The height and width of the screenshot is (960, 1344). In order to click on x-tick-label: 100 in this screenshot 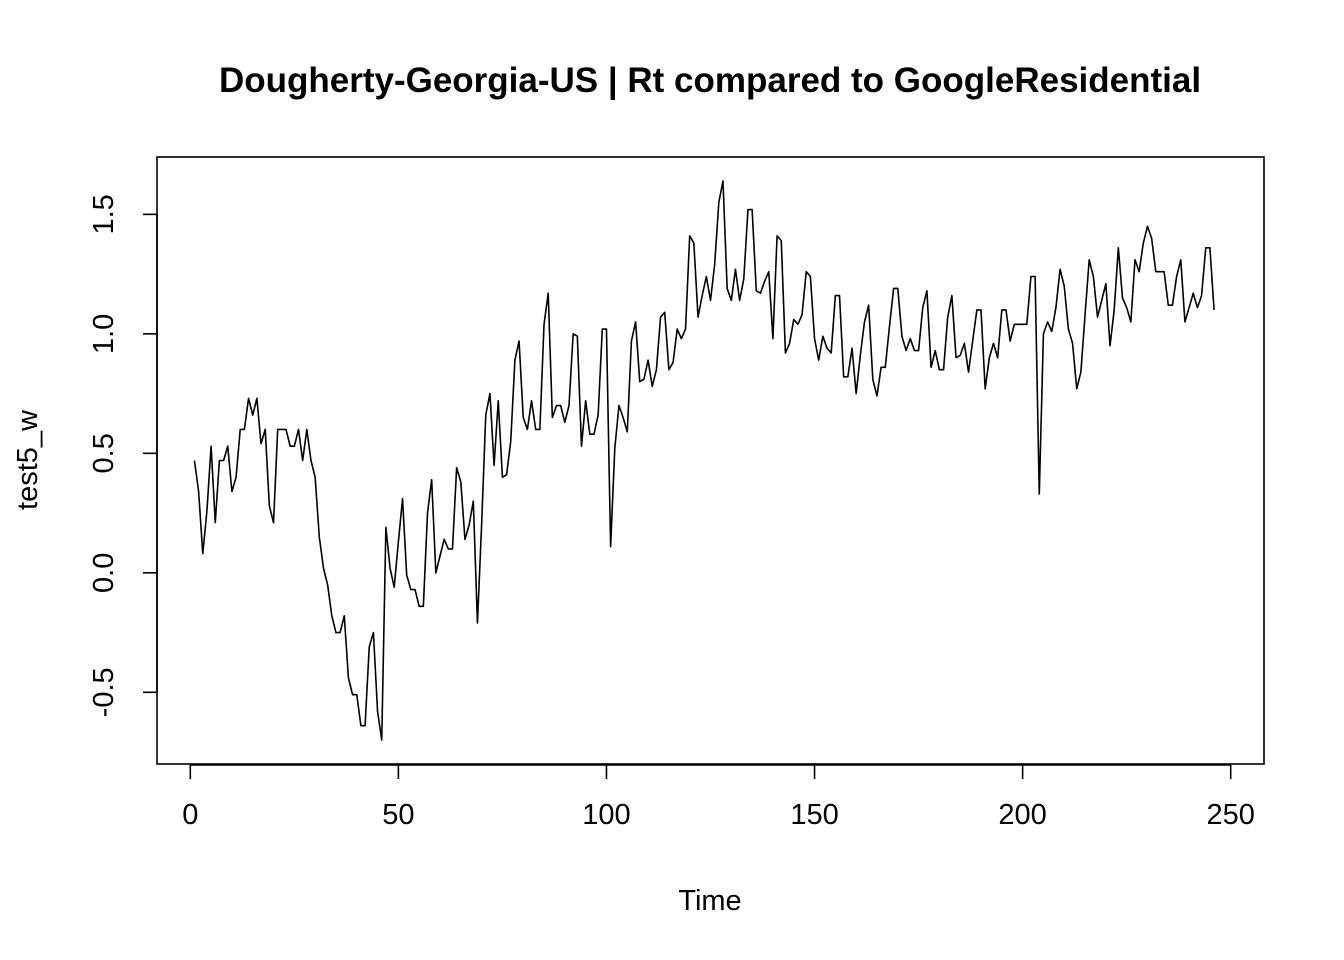, I will do `click(606, 815)`.